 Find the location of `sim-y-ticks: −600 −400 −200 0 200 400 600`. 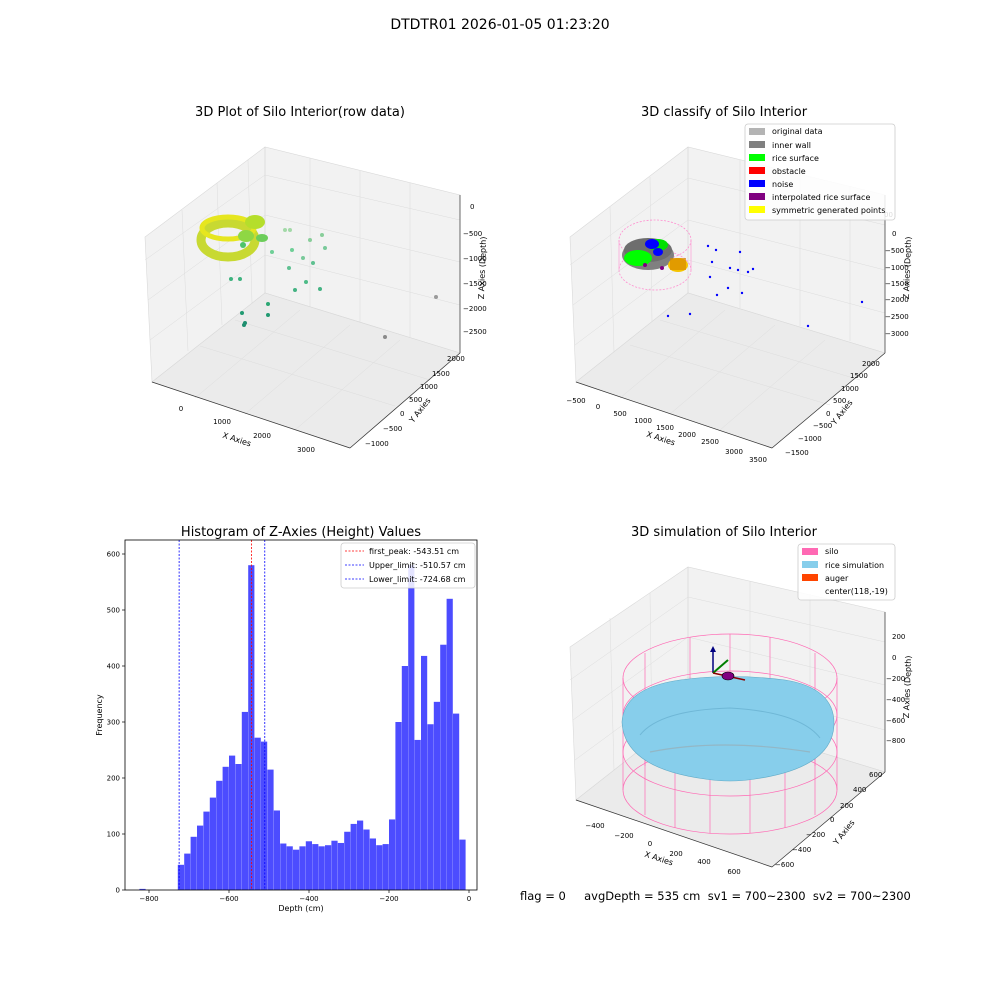

sim-y-ticks: −600 −400 −200 0 200 400 600 is located at coordinates (828, 820).